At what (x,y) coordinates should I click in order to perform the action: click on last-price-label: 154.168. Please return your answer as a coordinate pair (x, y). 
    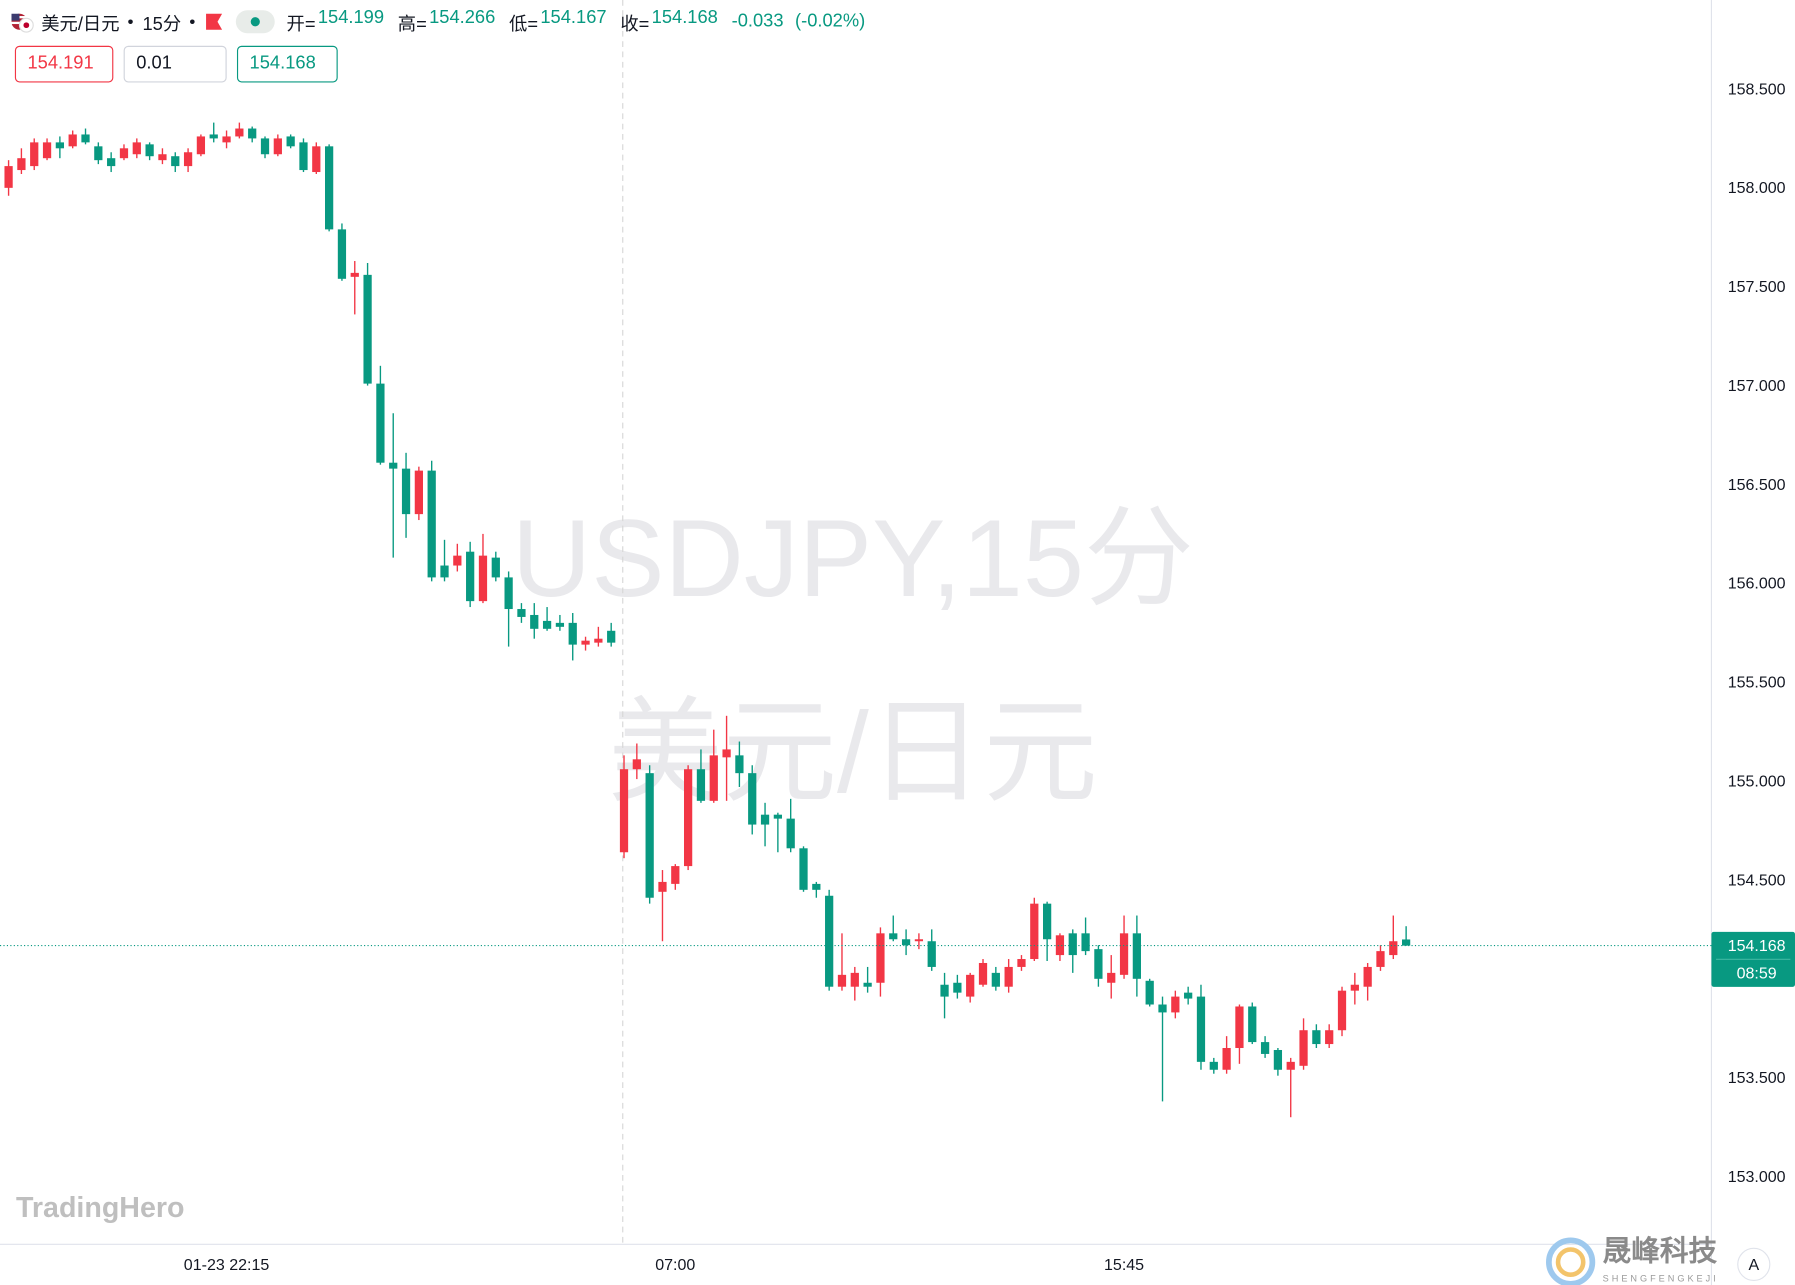
    Looking at the image, I should click on (1757, 946).